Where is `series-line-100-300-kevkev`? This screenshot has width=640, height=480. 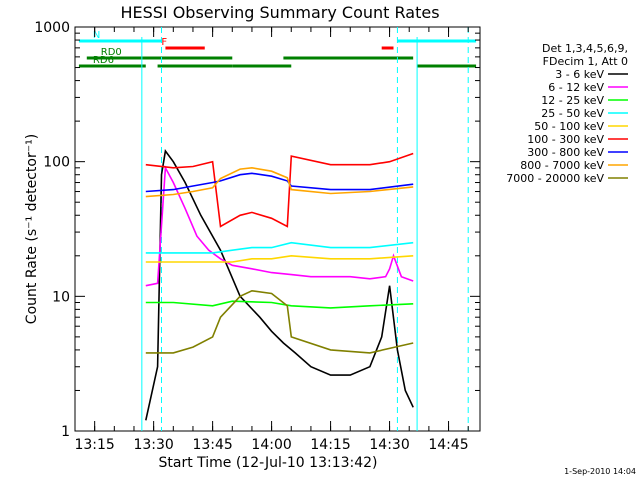
series-line-100-300-kevkev is located at coordinates (279, 190).